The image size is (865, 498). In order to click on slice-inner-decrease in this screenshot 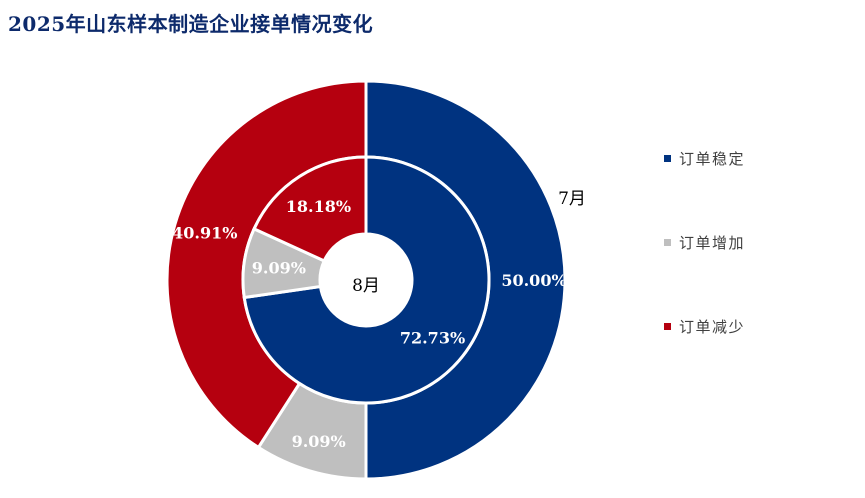, I will do `click(310, 209)`.